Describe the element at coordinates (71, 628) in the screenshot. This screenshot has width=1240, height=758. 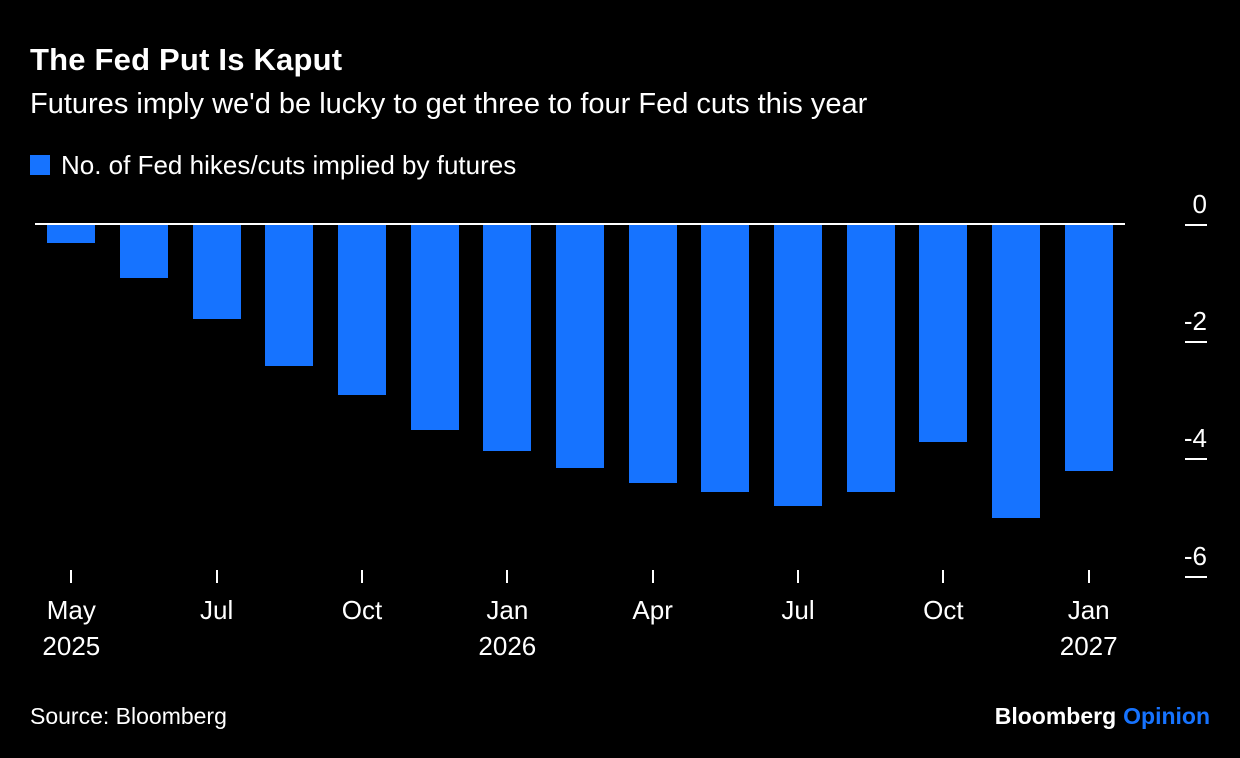
I see `x-axis-label: May 2025` at that location.